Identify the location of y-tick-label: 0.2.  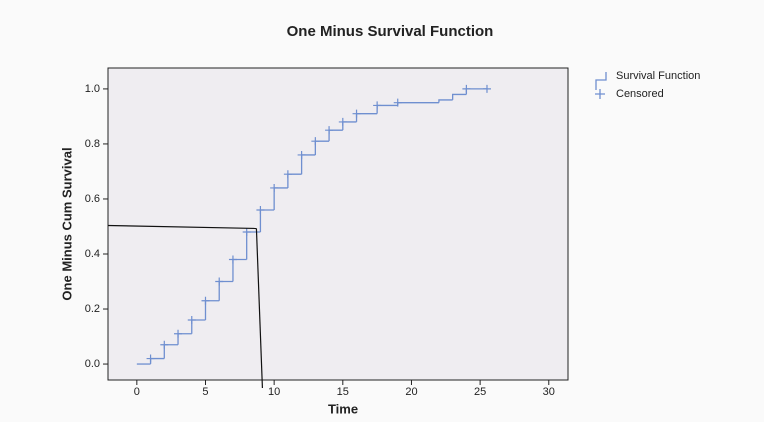
(92, 309).